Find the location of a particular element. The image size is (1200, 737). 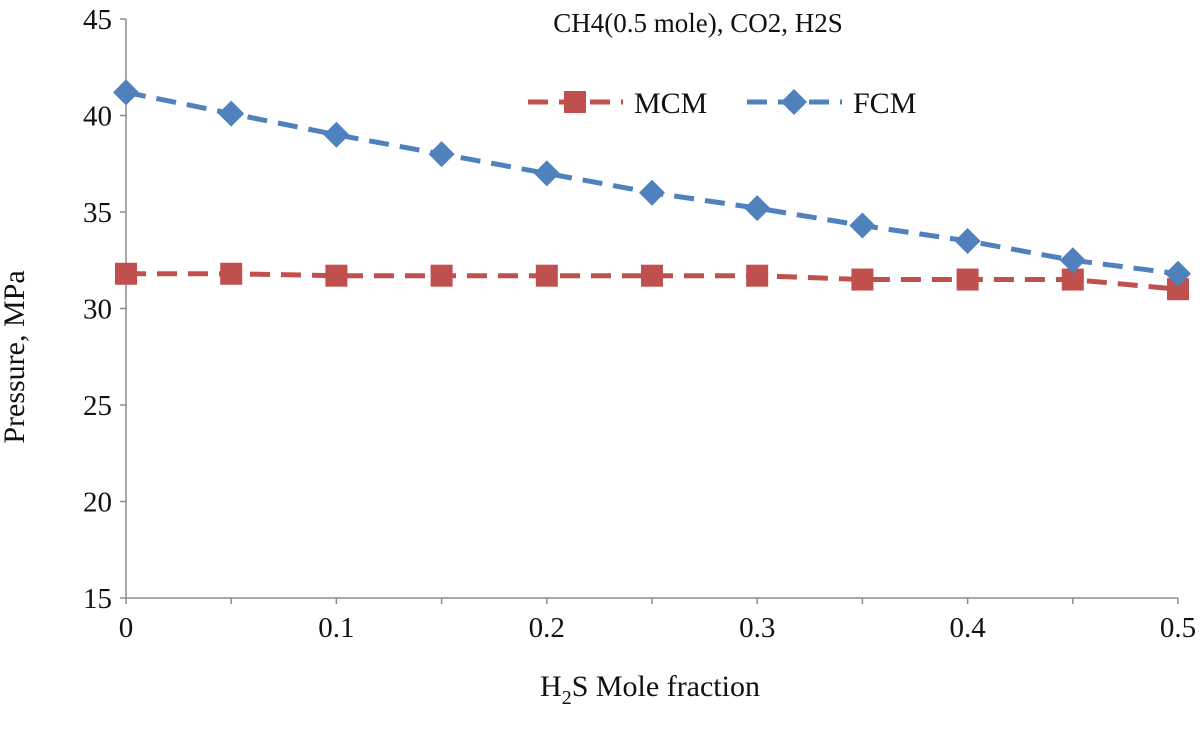

y-axis-ticks: 15 20 25 30 35 40 45 is located at coordinates (104, 309).